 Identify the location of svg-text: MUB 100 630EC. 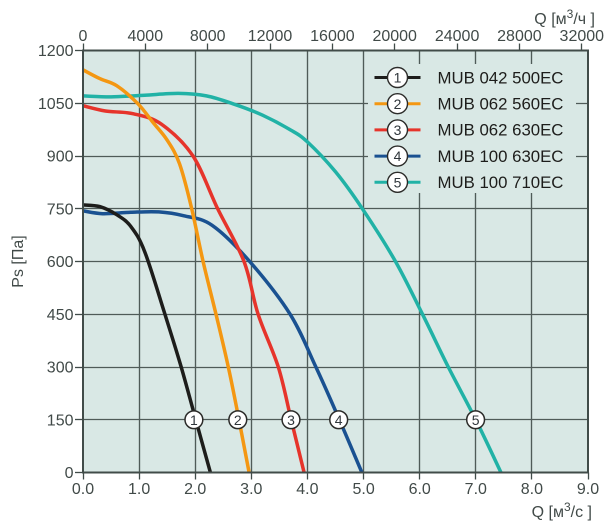
(501, 156).